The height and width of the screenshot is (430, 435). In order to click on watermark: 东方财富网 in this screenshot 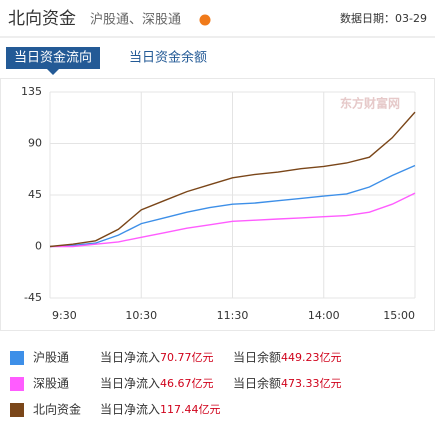, I will do `click(370, 103)`.